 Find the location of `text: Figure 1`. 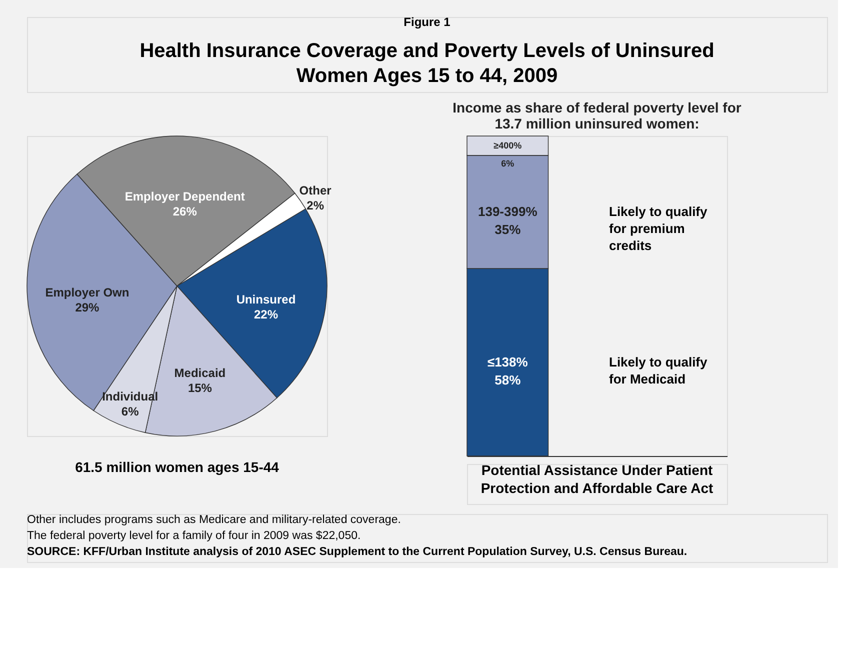

text: Figure 1 is located at coordinates (427, 22).